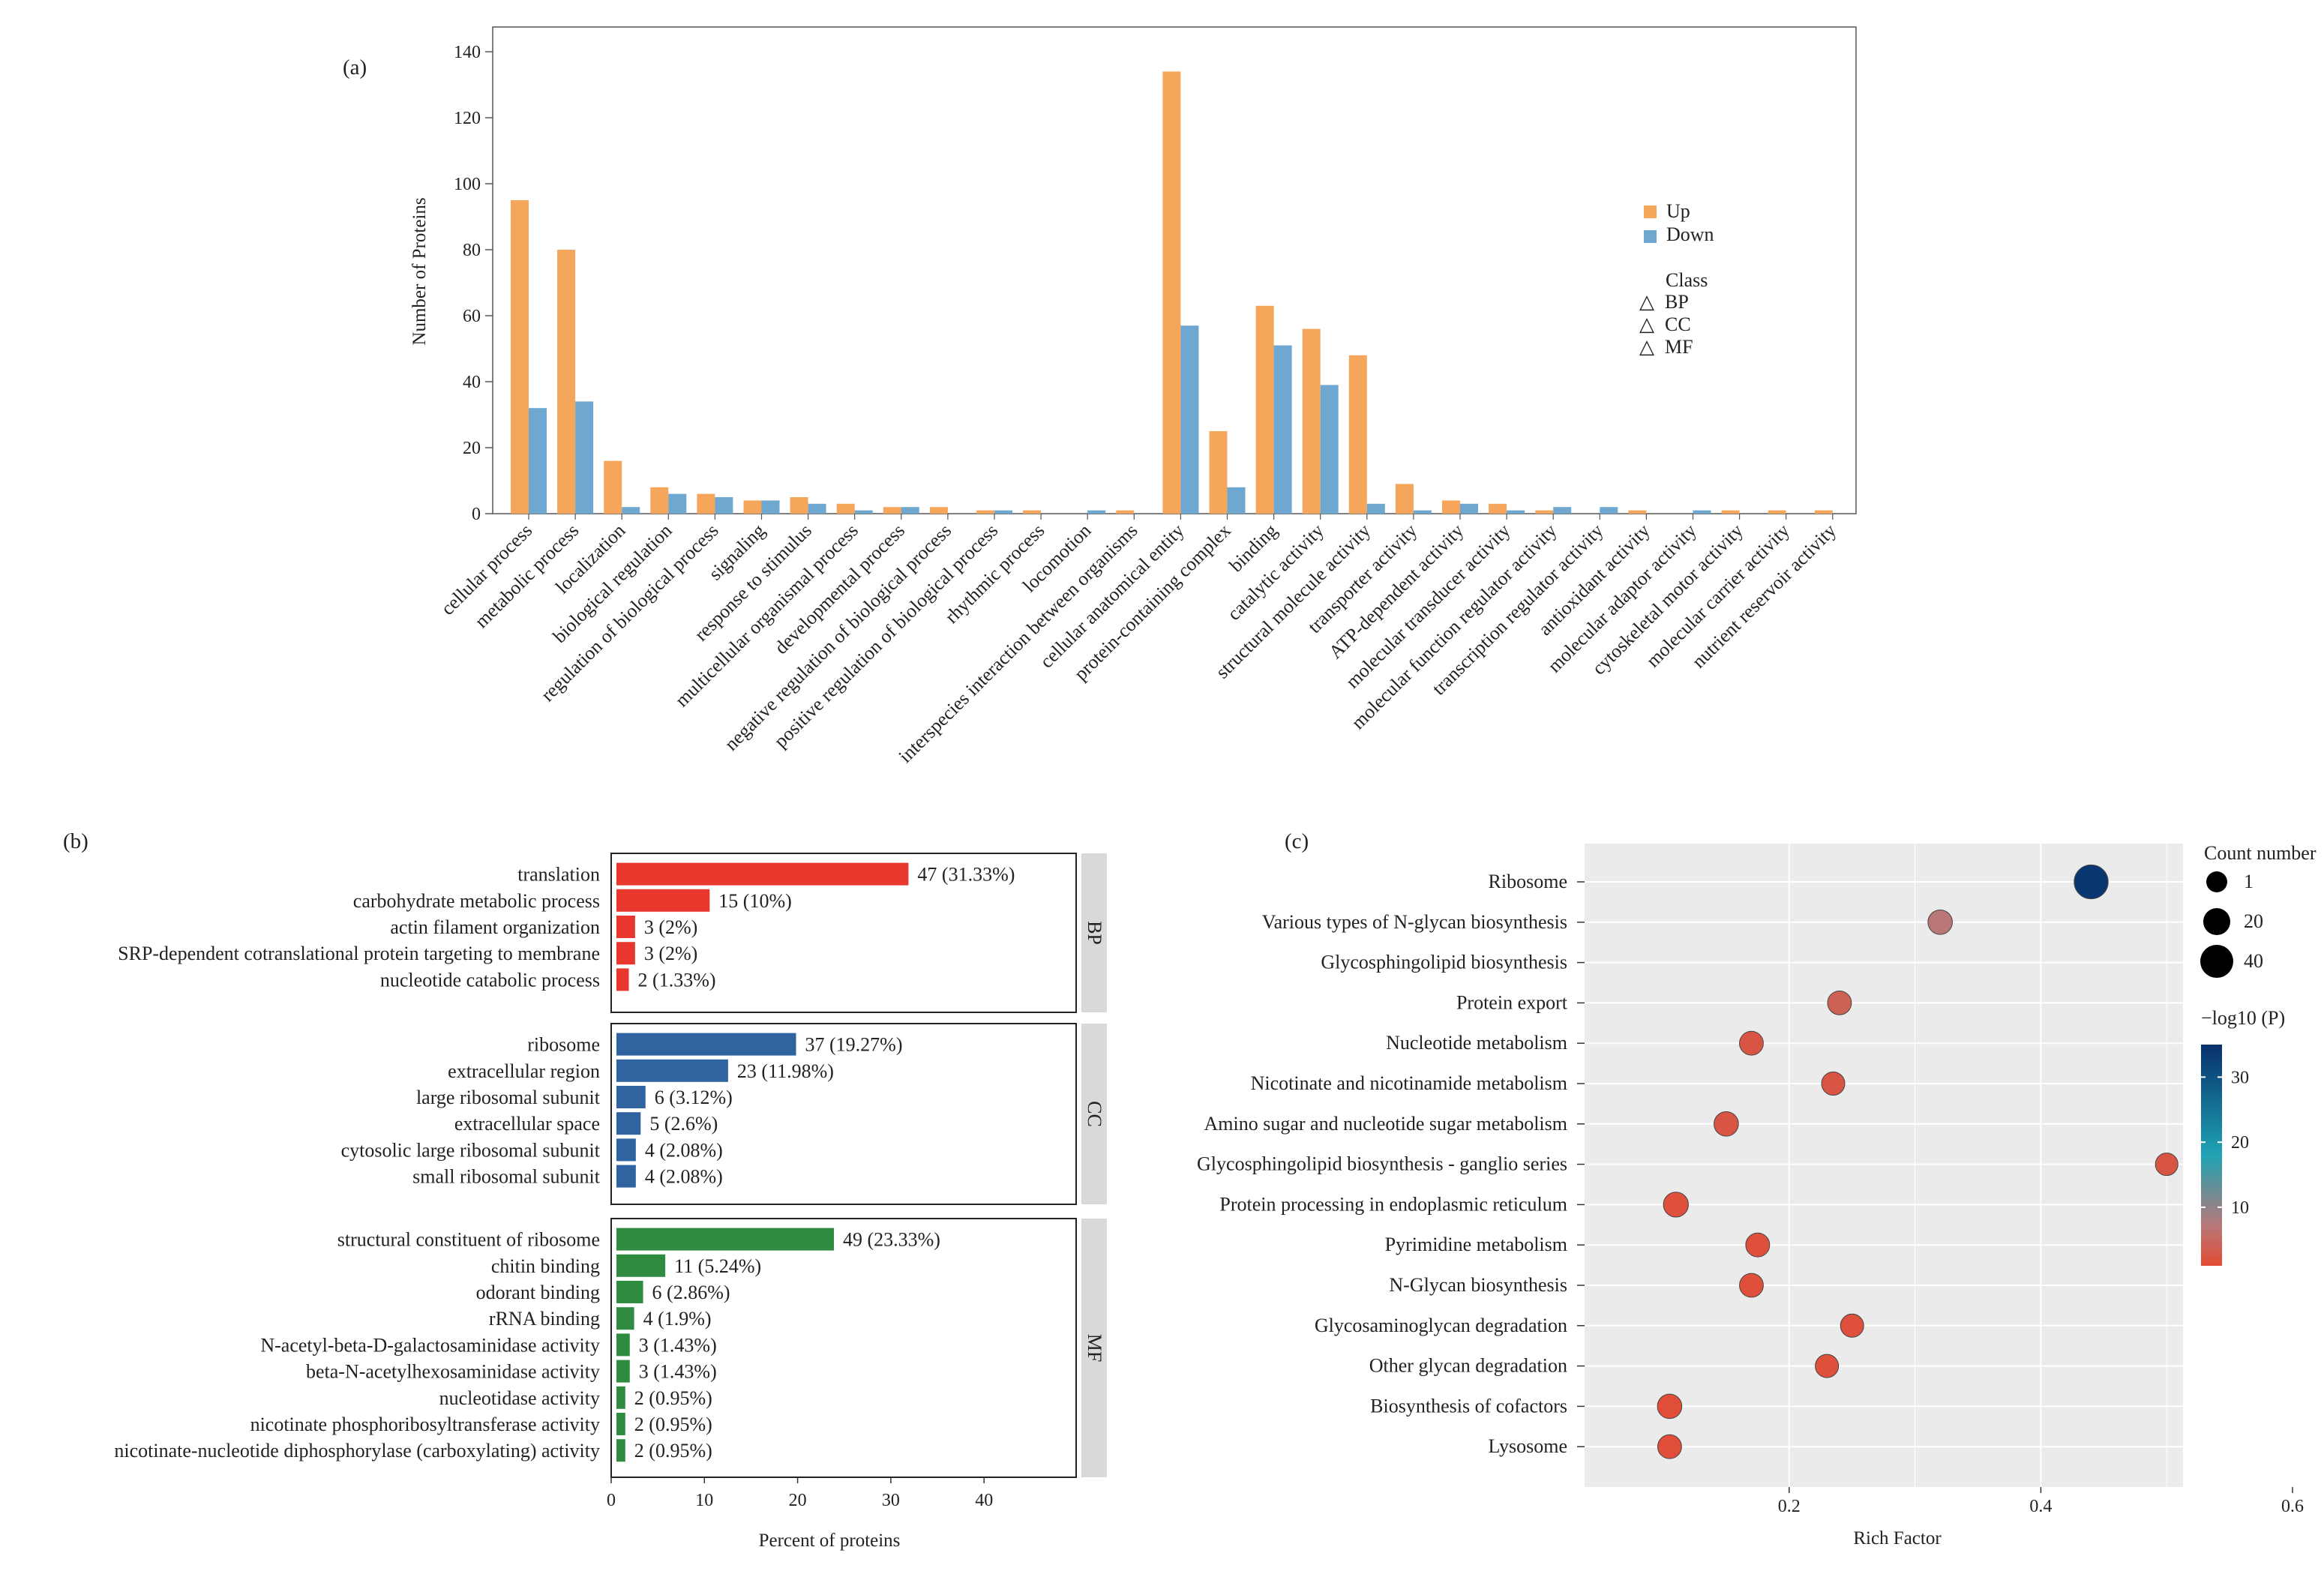  Describe the element at coordinates (355, 67) in the screenshot. I see `panel-a-label: (a)` at that location.